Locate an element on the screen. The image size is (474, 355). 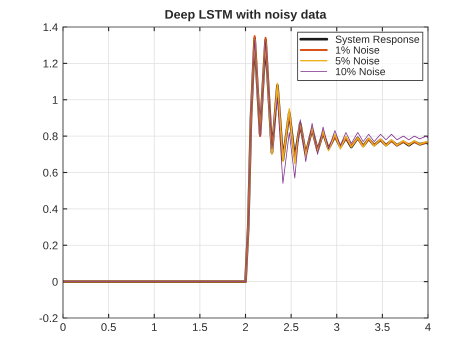
x-tick-label: 1.5 is located at coordinates (200, 327).